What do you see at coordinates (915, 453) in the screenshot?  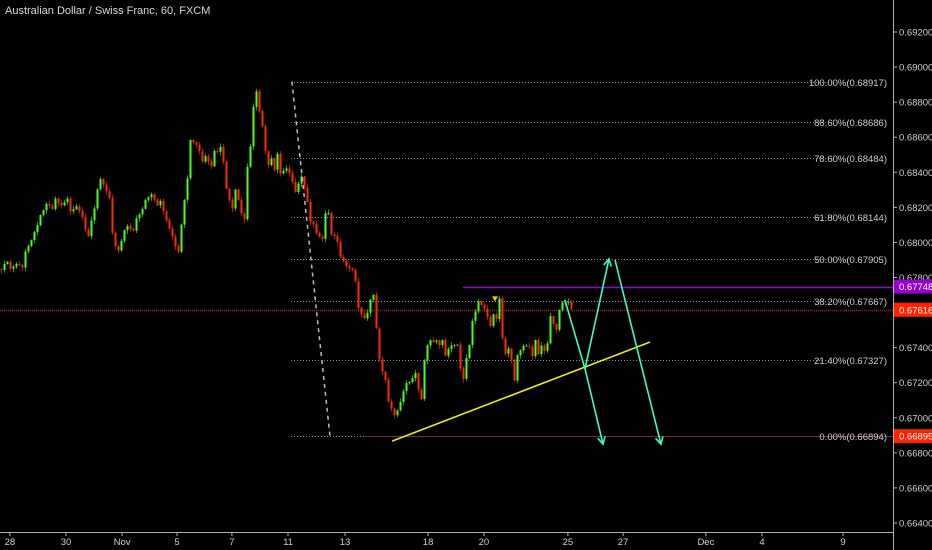 I see `price-tick-label: 0.66800` at bounding box center [915, 453].